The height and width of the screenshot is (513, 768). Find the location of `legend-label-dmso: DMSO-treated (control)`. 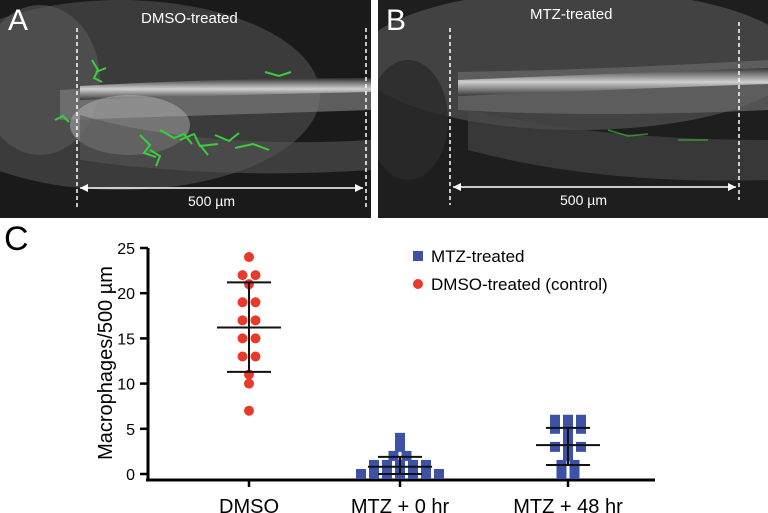

legend-label-dmso: DMSO-treated (control) is located at coordinates (519, 284).